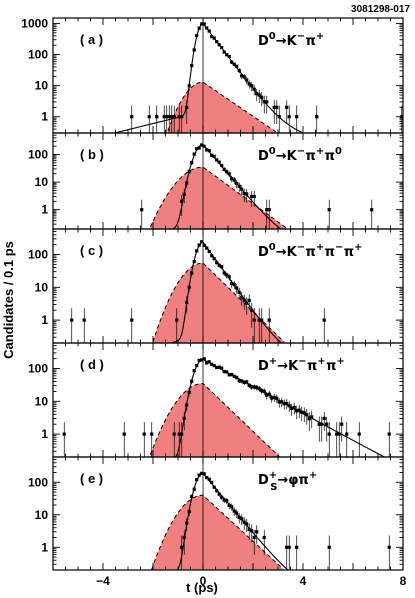 The image size is (415, 598). What do you see at coordinates (303, 581) in the screenshot?
I see `x-tick-label: 4` at bounding box center [303, 581].